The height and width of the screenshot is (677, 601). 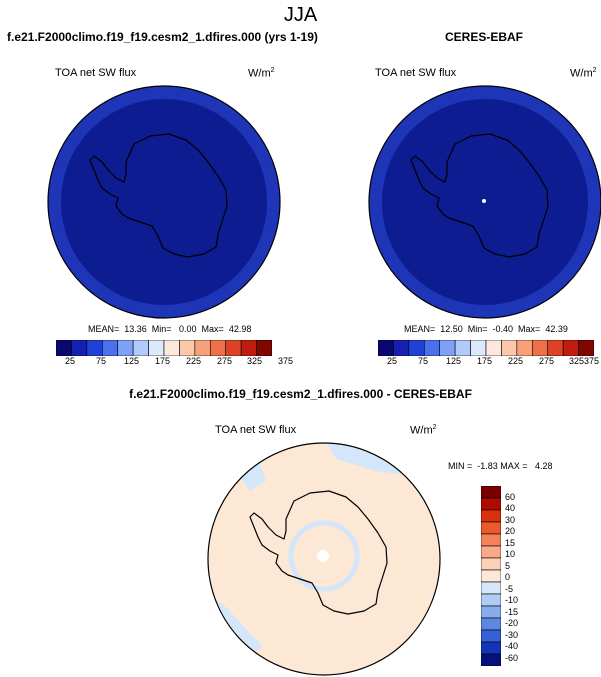 What do you see at coordinates (174, 362) in the screenshot?
I see `model-colorbar-labels: 25 75 125 175 225 275 325 375` at bounding box center [174, 362].